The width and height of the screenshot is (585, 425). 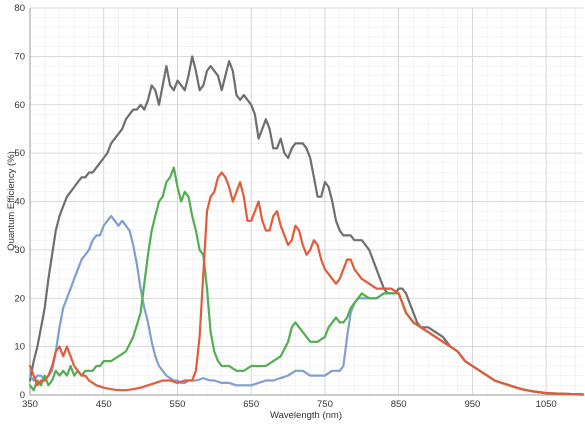 What do you see at coordinates (399, 404) in the screenshot?
I see `x-tick-label: 850` at bounding box center [399, 404].